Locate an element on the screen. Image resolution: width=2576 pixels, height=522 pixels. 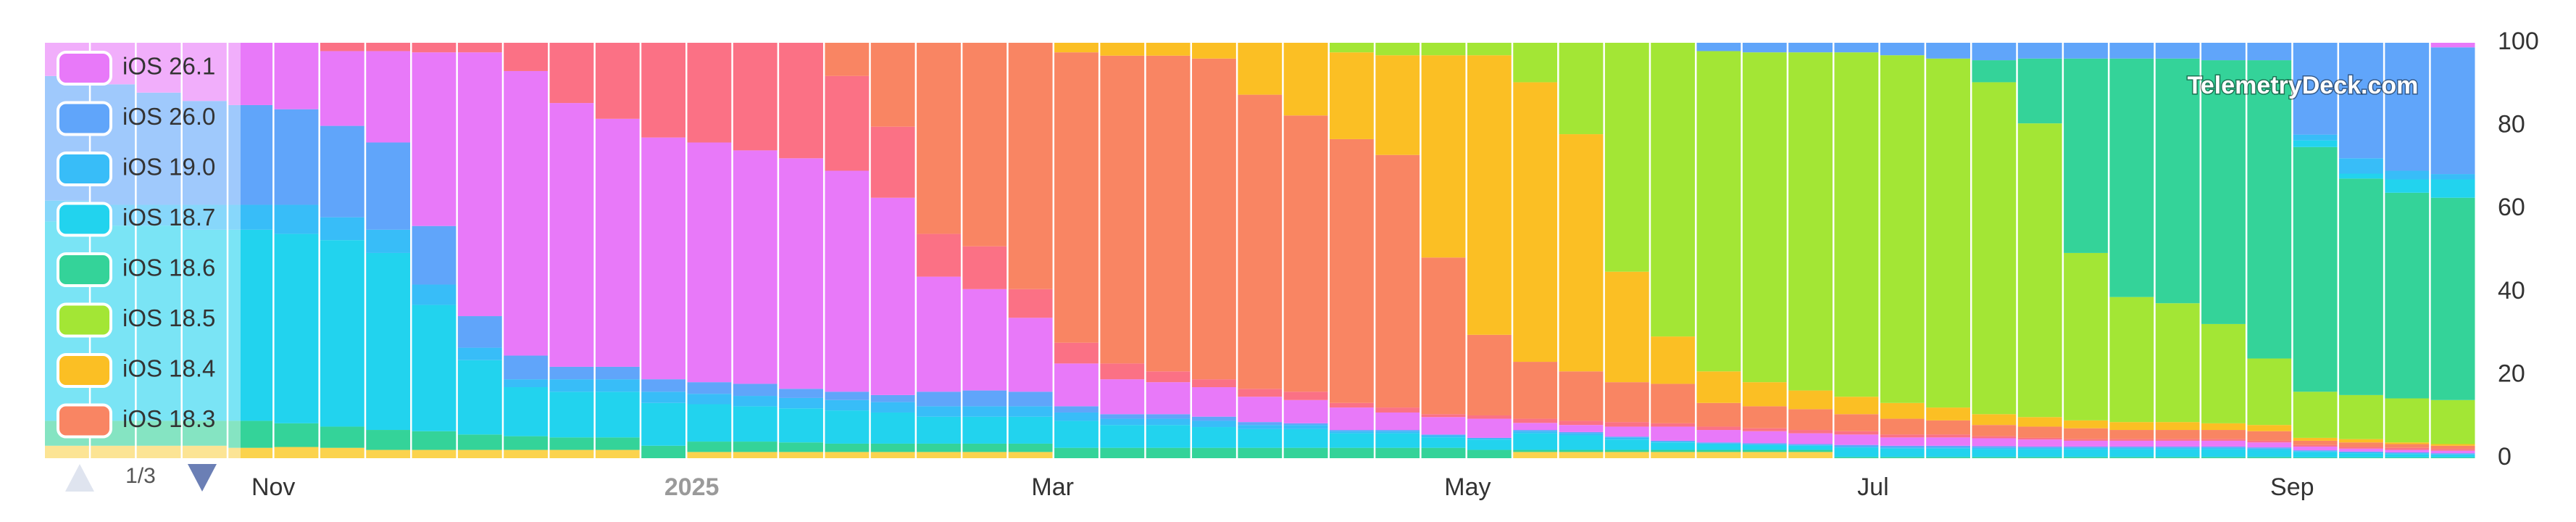
legend-page-up is located at coordinates (79, 478).